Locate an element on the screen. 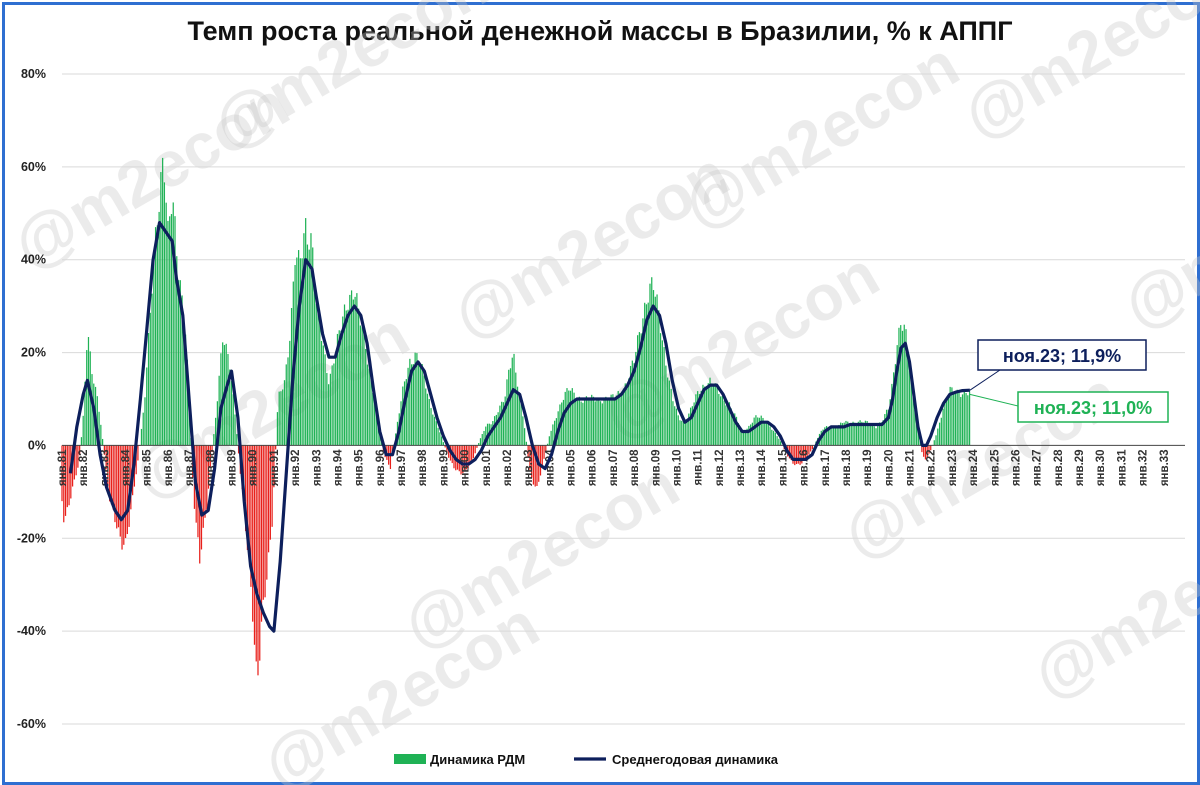  x-tick-label: янв.93 is located at coordinates (317, 467).